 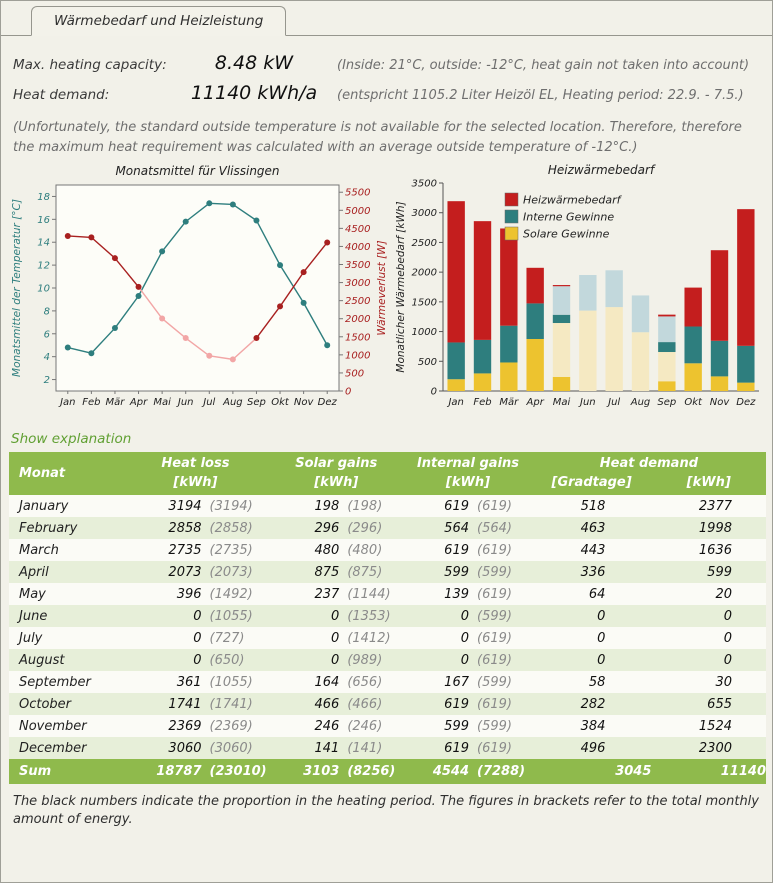 I want to click on cell-month: January, so click(x=44, y=506).